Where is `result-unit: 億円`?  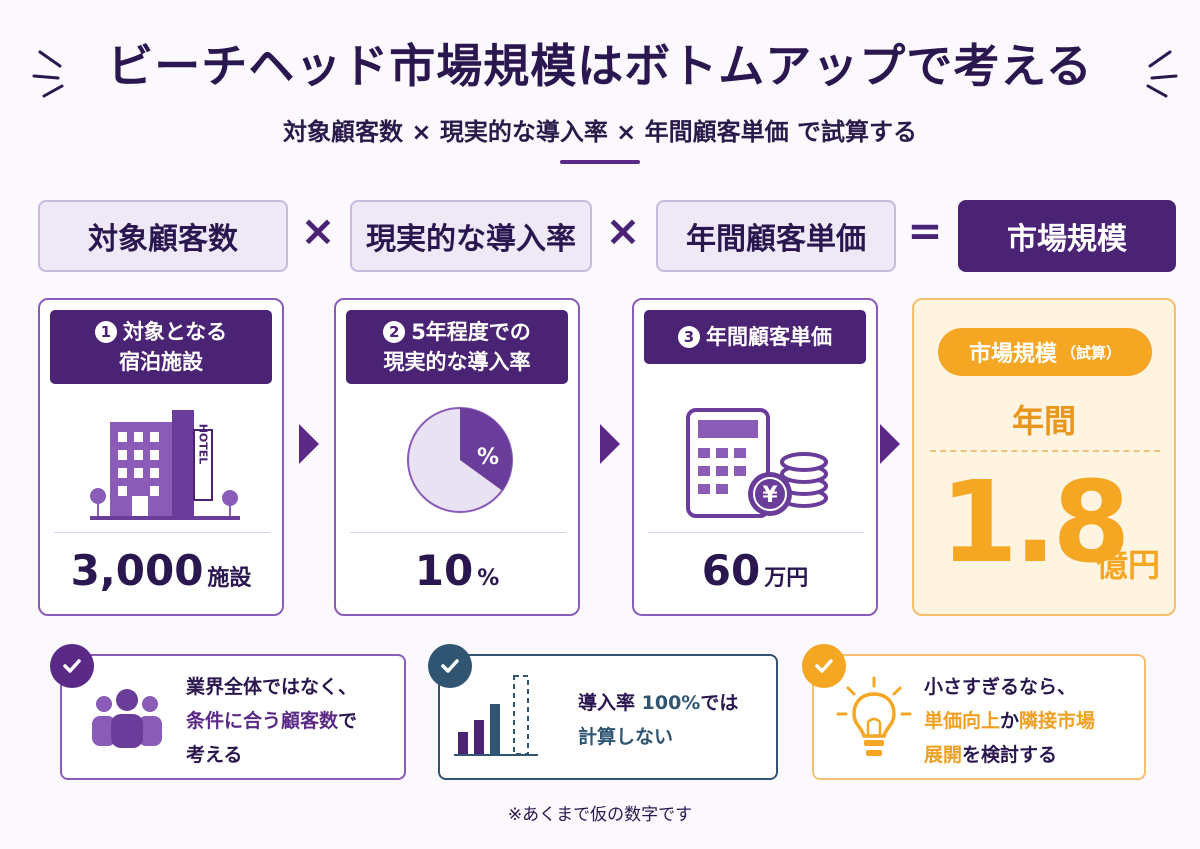
result-unit: 億円 is located at coordinates (1128, 565).